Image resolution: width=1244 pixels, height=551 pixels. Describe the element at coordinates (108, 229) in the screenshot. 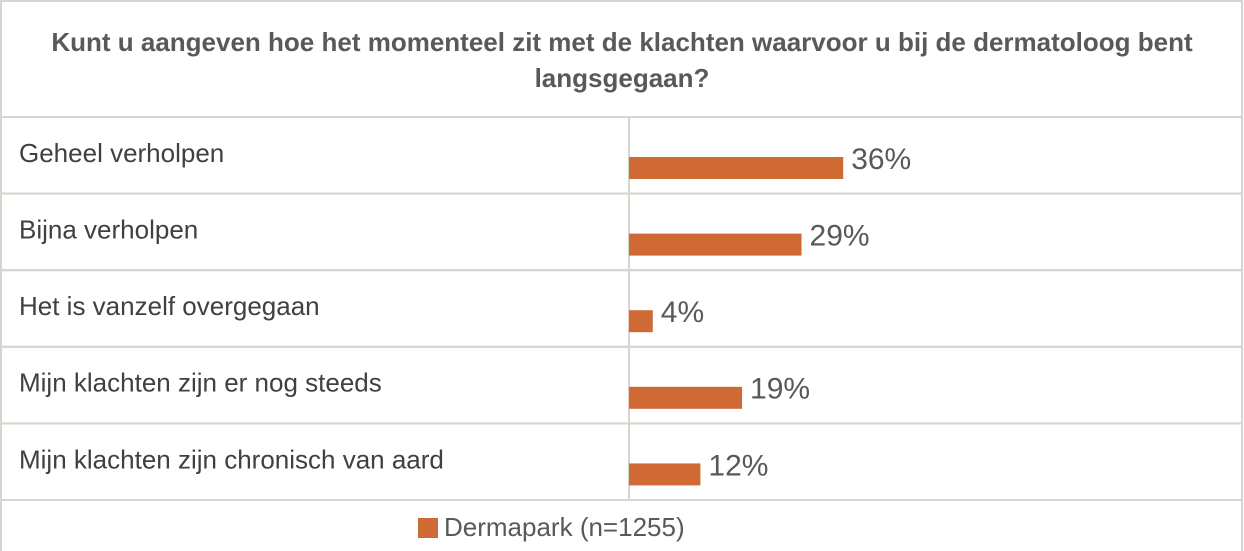

I see `row-label: Bijna verholpen` at that location.